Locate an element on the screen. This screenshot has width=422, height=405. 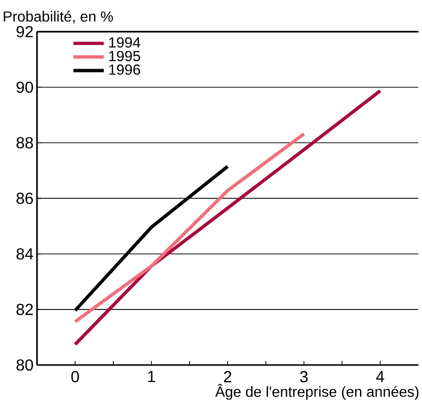
y-tick-label: 90 is located at coordinates (25, 87).